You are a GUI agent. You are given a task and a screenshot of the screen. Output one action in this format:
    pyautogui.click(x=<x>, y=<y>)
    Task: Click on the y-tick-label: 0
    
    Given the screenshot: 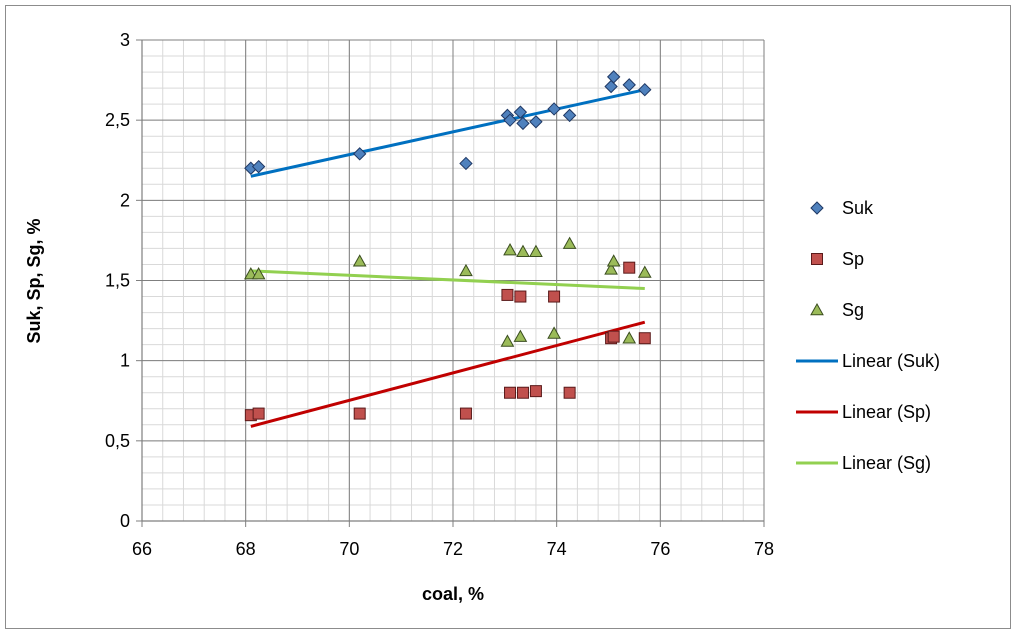 What is the action you would take?
    pyautogui.click(x=125, y=521)
    